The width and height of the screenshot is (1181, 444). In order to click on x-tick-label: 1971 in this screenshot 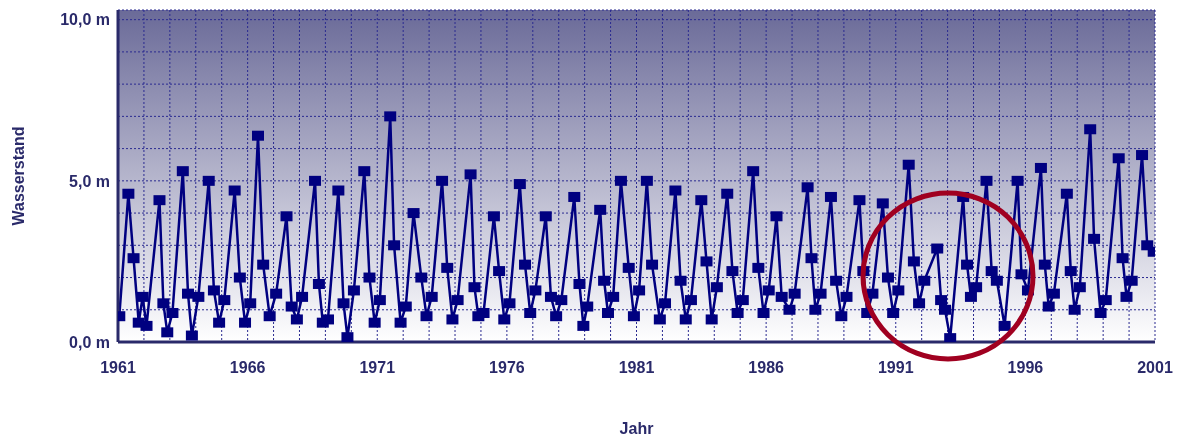, I will do `click(377, 368)`.